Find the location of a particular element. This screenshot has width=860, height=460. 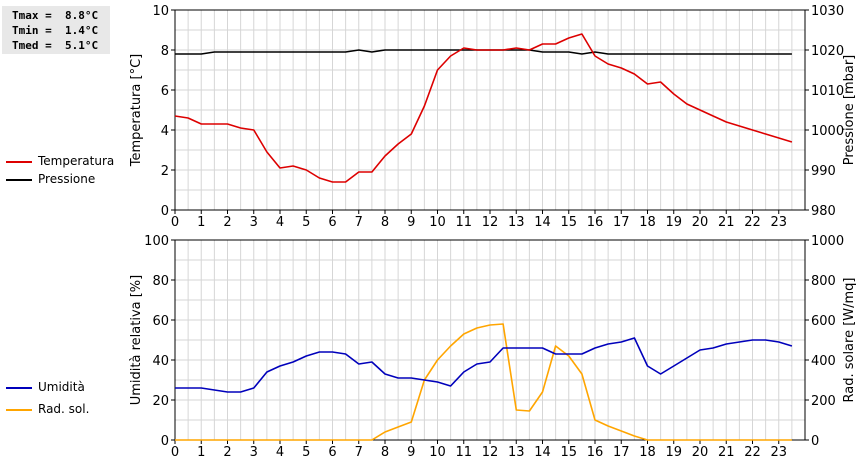

legend-swatch-umidita is located at coordinates (19, 388).